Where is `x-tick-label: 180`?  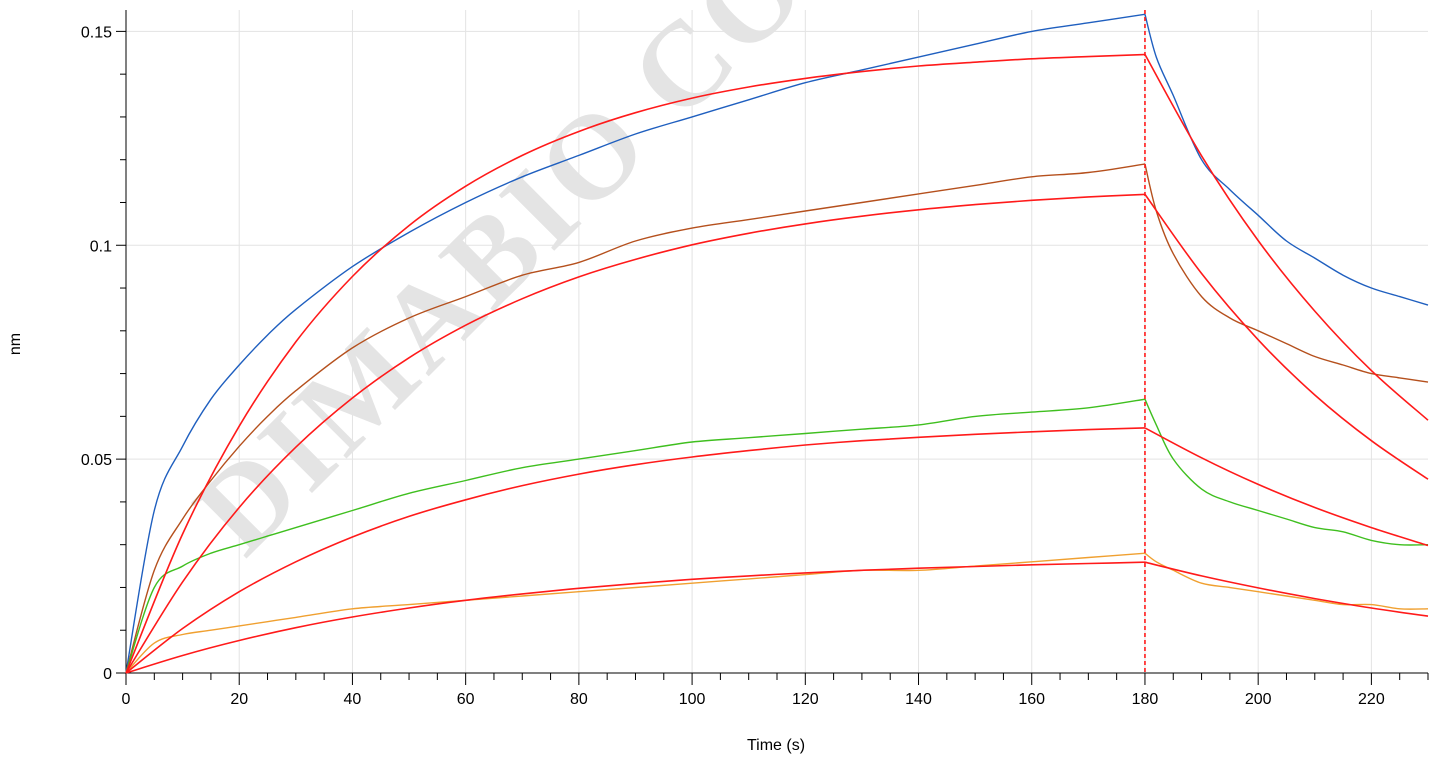 x-tick-label: 180 is located at coordinates (1145, 699).